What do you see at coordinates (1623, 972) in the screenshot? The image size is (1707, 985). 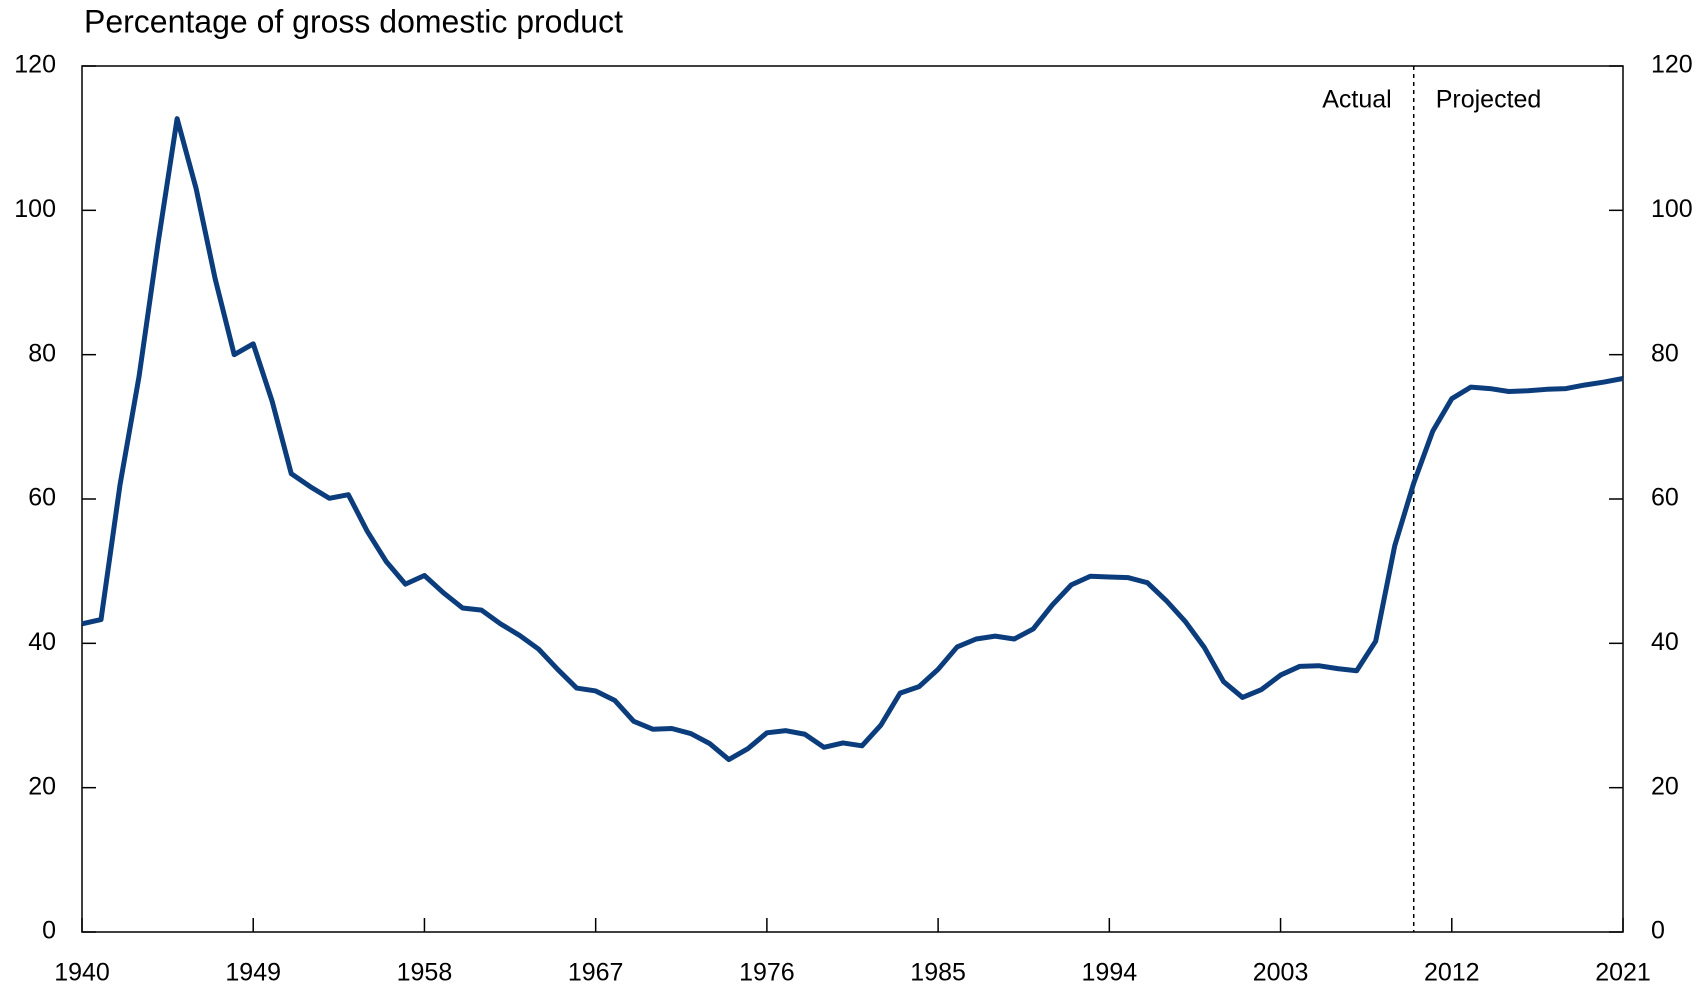 I see `x-tick-label: 2021` at bounding box center [1623, 972].